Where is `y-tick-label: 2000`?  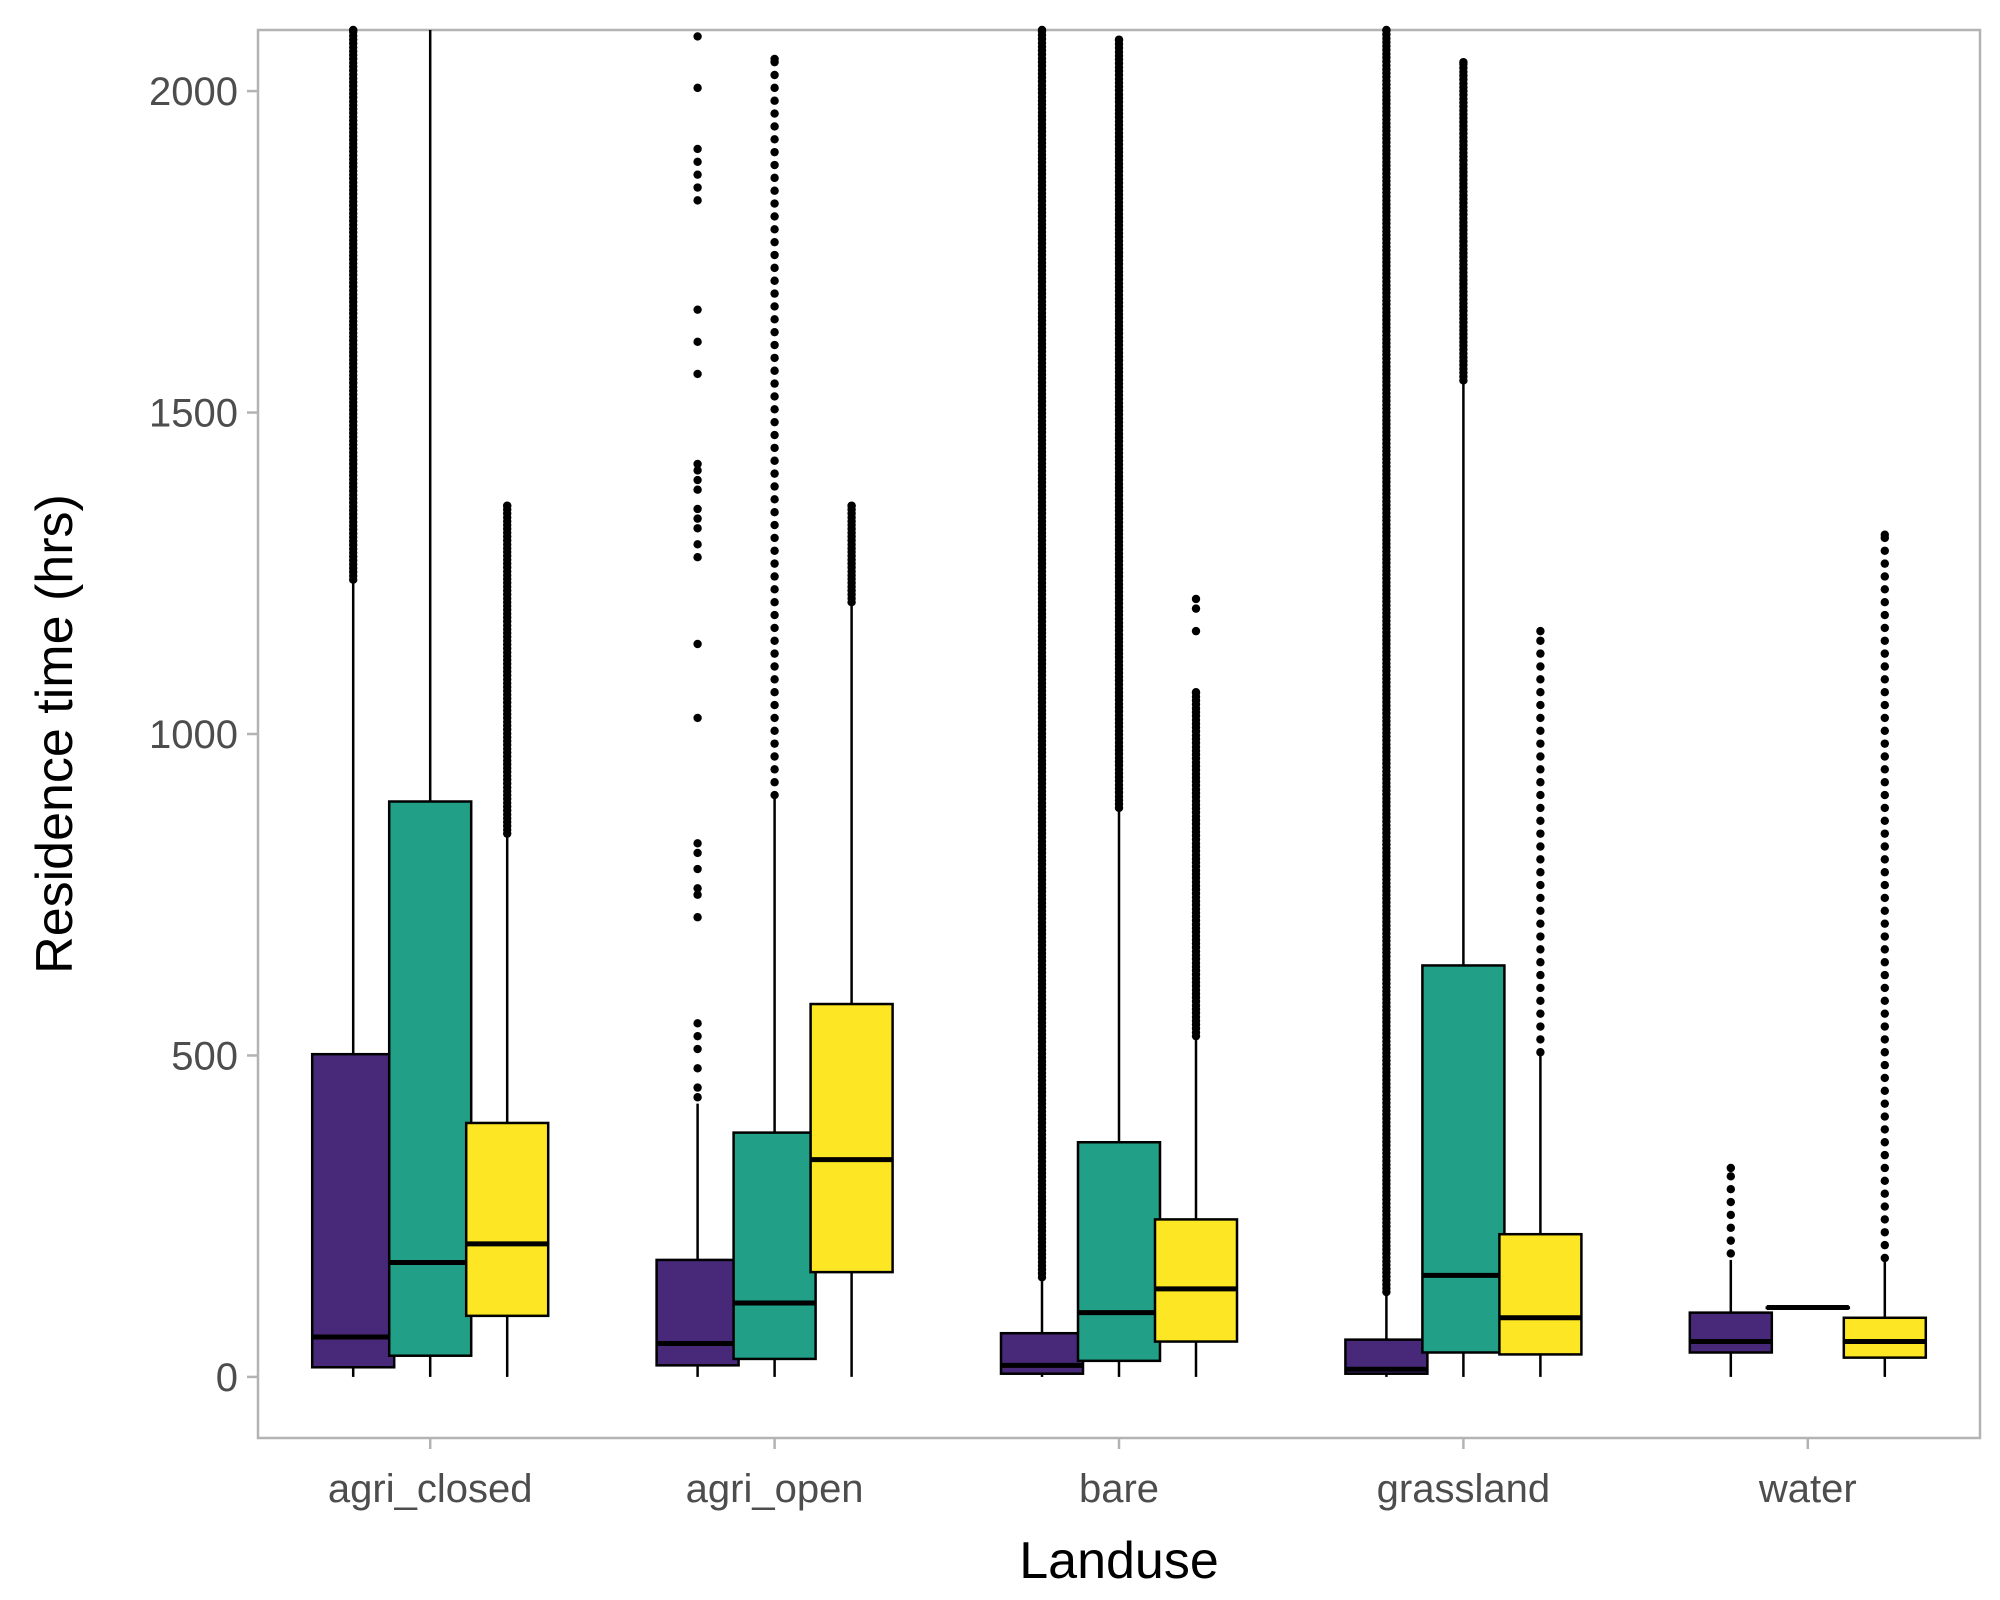
y-tick-label: 2000 is located at coordinates (193, 92).